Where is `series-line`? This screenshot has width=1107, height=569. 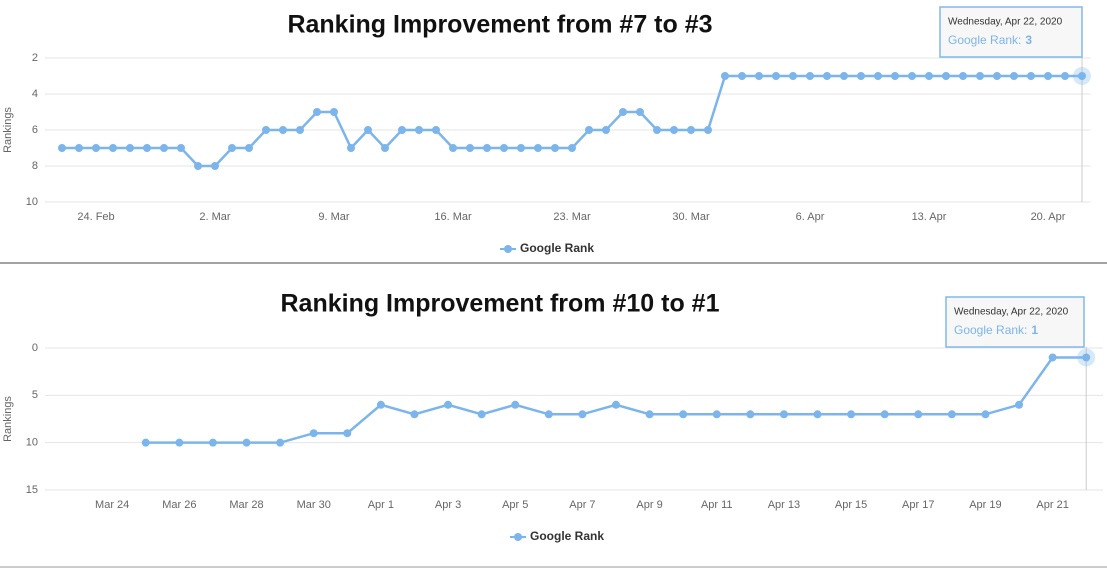
series-line is located at coordinates (616, 400).